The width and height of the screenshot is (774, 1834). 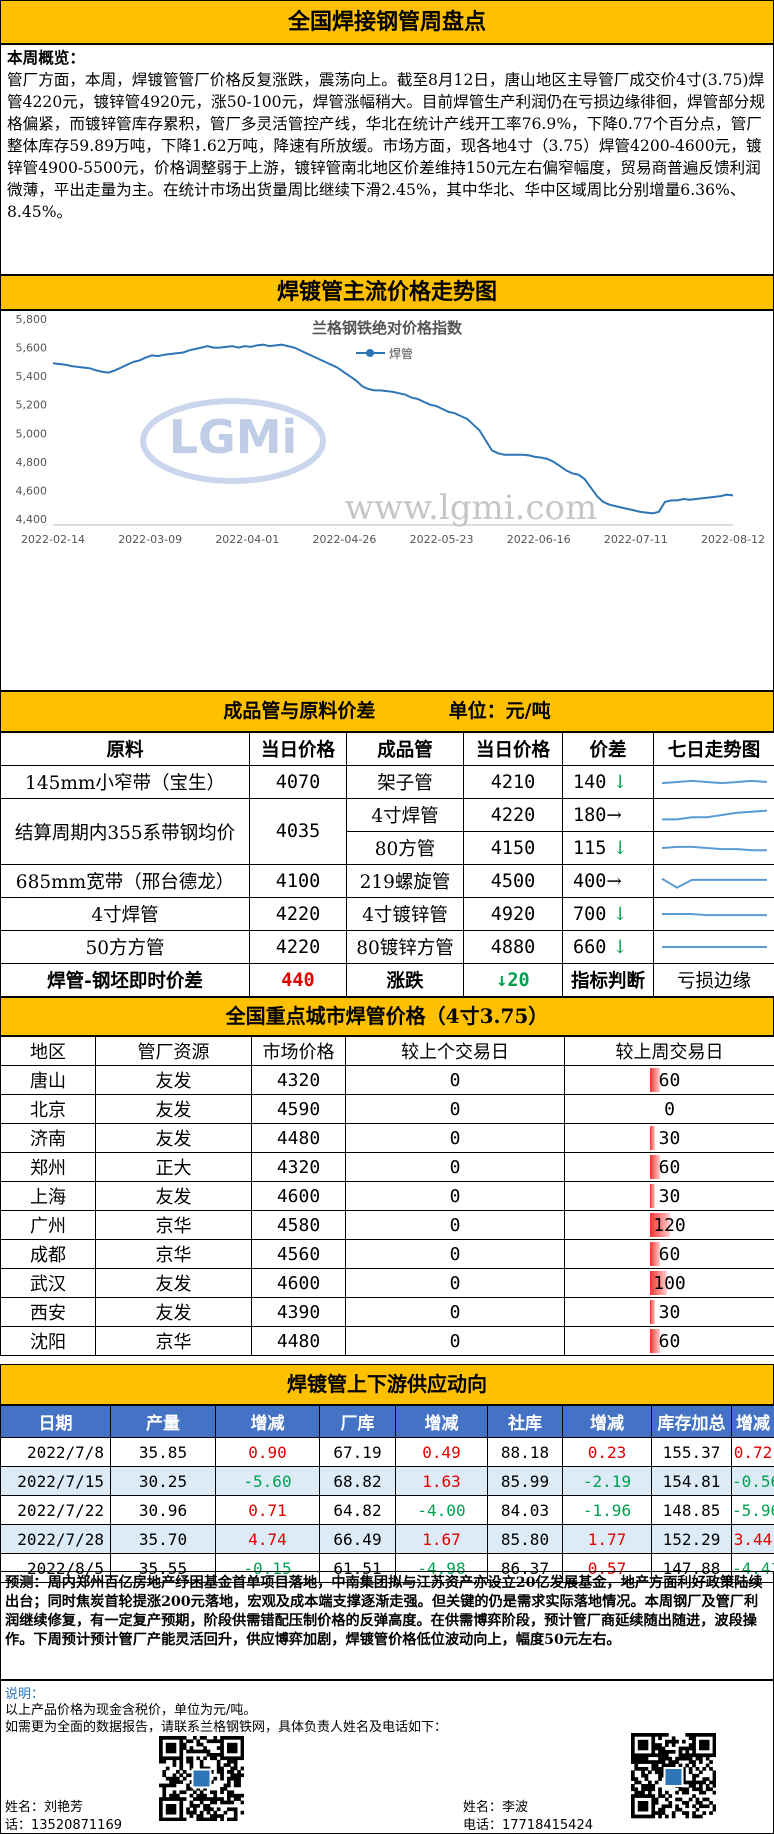 I want to click on product-price: 4210, so click(x=513, y=782).